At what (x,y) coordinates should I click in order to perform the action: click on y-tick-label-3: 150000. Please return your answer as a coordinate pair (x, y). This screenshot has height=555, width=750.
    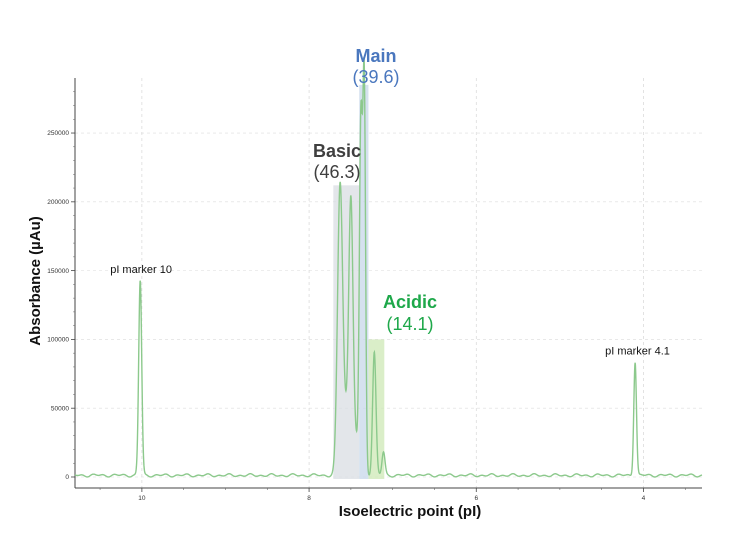
    Looking at the image, I should click on (58, 271).